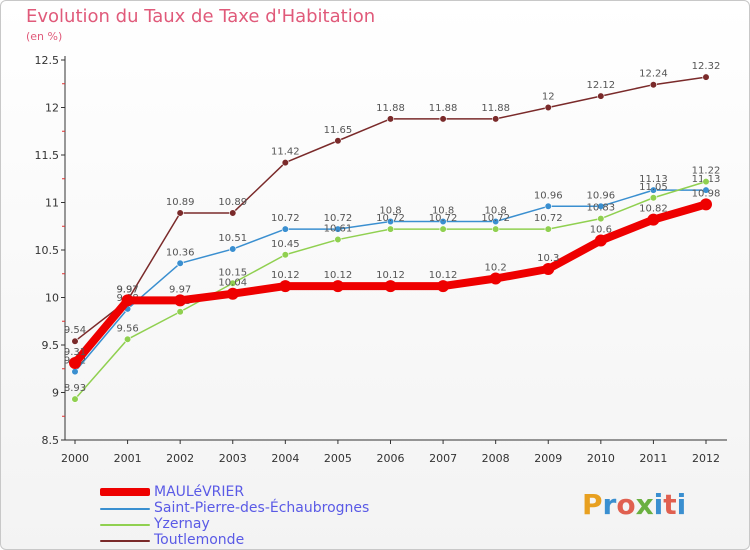 The height and width of the screenshot is (550, 750). I want to click on y-tick-label: 10.5, so click(47, 250).